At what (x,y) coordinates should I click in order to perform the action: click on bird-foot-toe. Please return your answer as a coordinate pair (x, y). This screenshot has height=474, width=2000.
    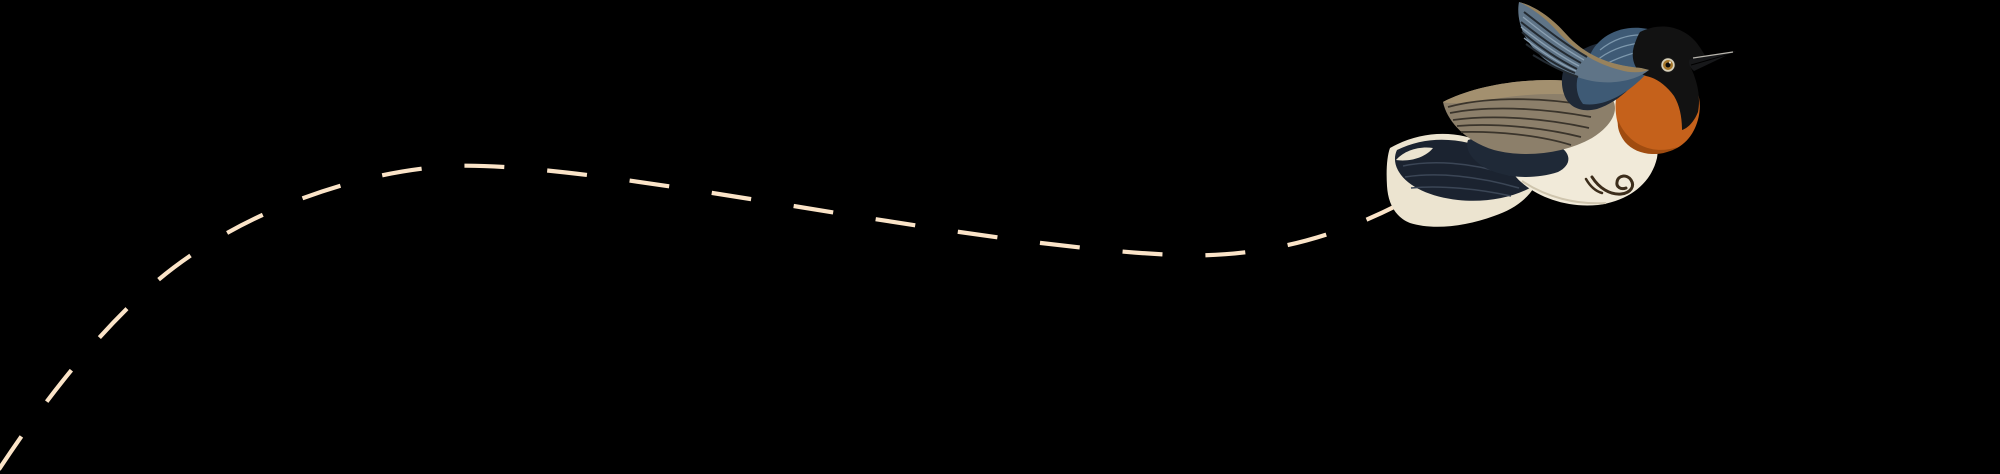
    Looking at the image, I should click on (1594, 186).